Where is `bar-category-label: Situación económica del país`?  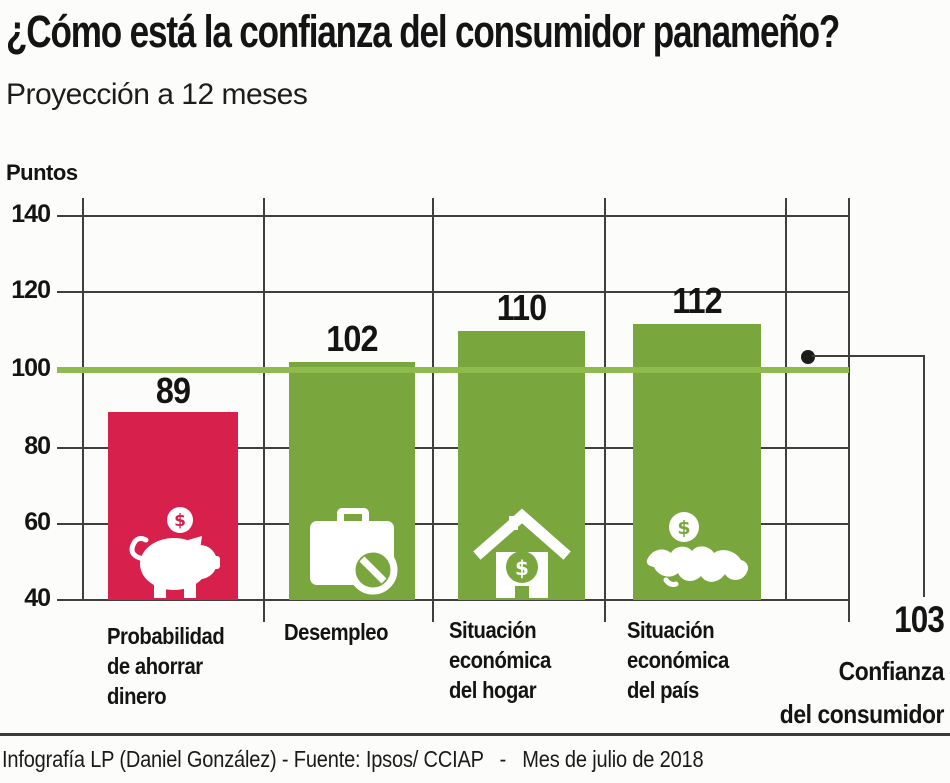
bar-category-label: Situación económica del país is located at coordinates (678, 660).